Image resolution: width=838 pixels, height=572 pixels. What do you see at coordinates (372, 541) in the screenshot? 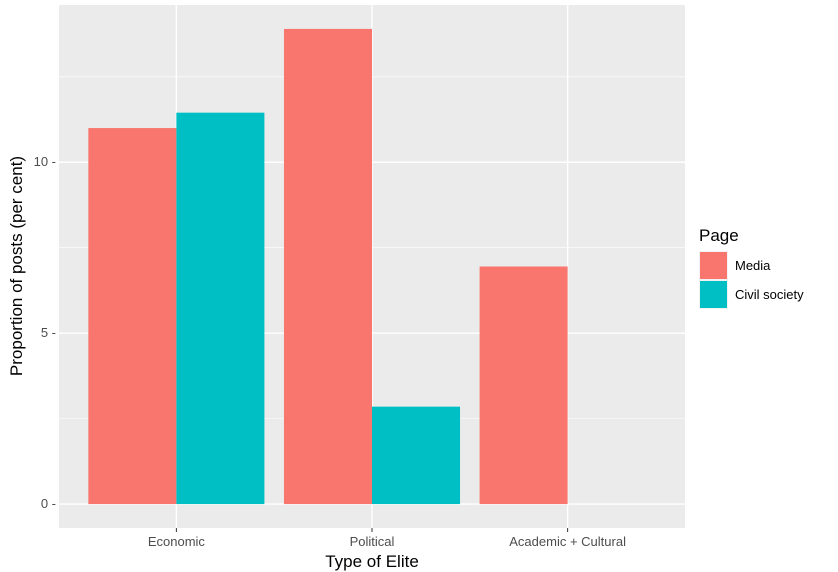
I see `x-tick-label-1: Political` at bounding box center [372, 541].